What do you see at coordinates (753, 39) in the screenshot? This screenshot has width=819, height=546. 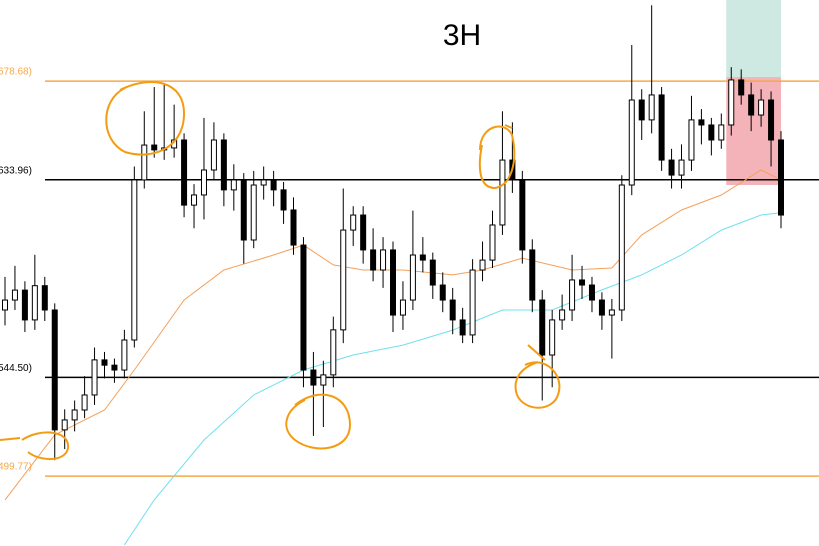 I see `target-zone` at bounding box center [753, 39].